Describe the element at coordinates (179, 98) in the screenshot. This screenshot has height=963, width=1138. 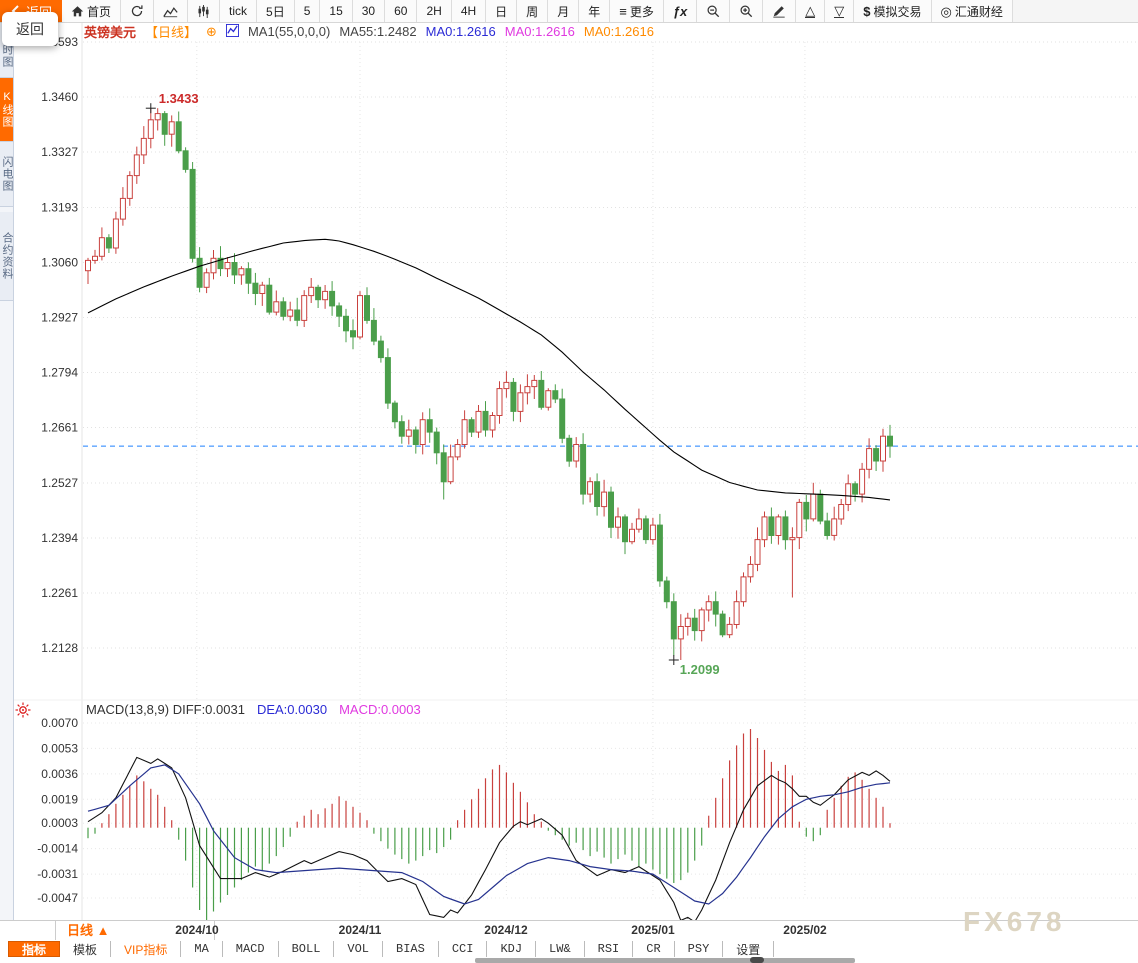
I see `svg-text: 1.3433` at that location.